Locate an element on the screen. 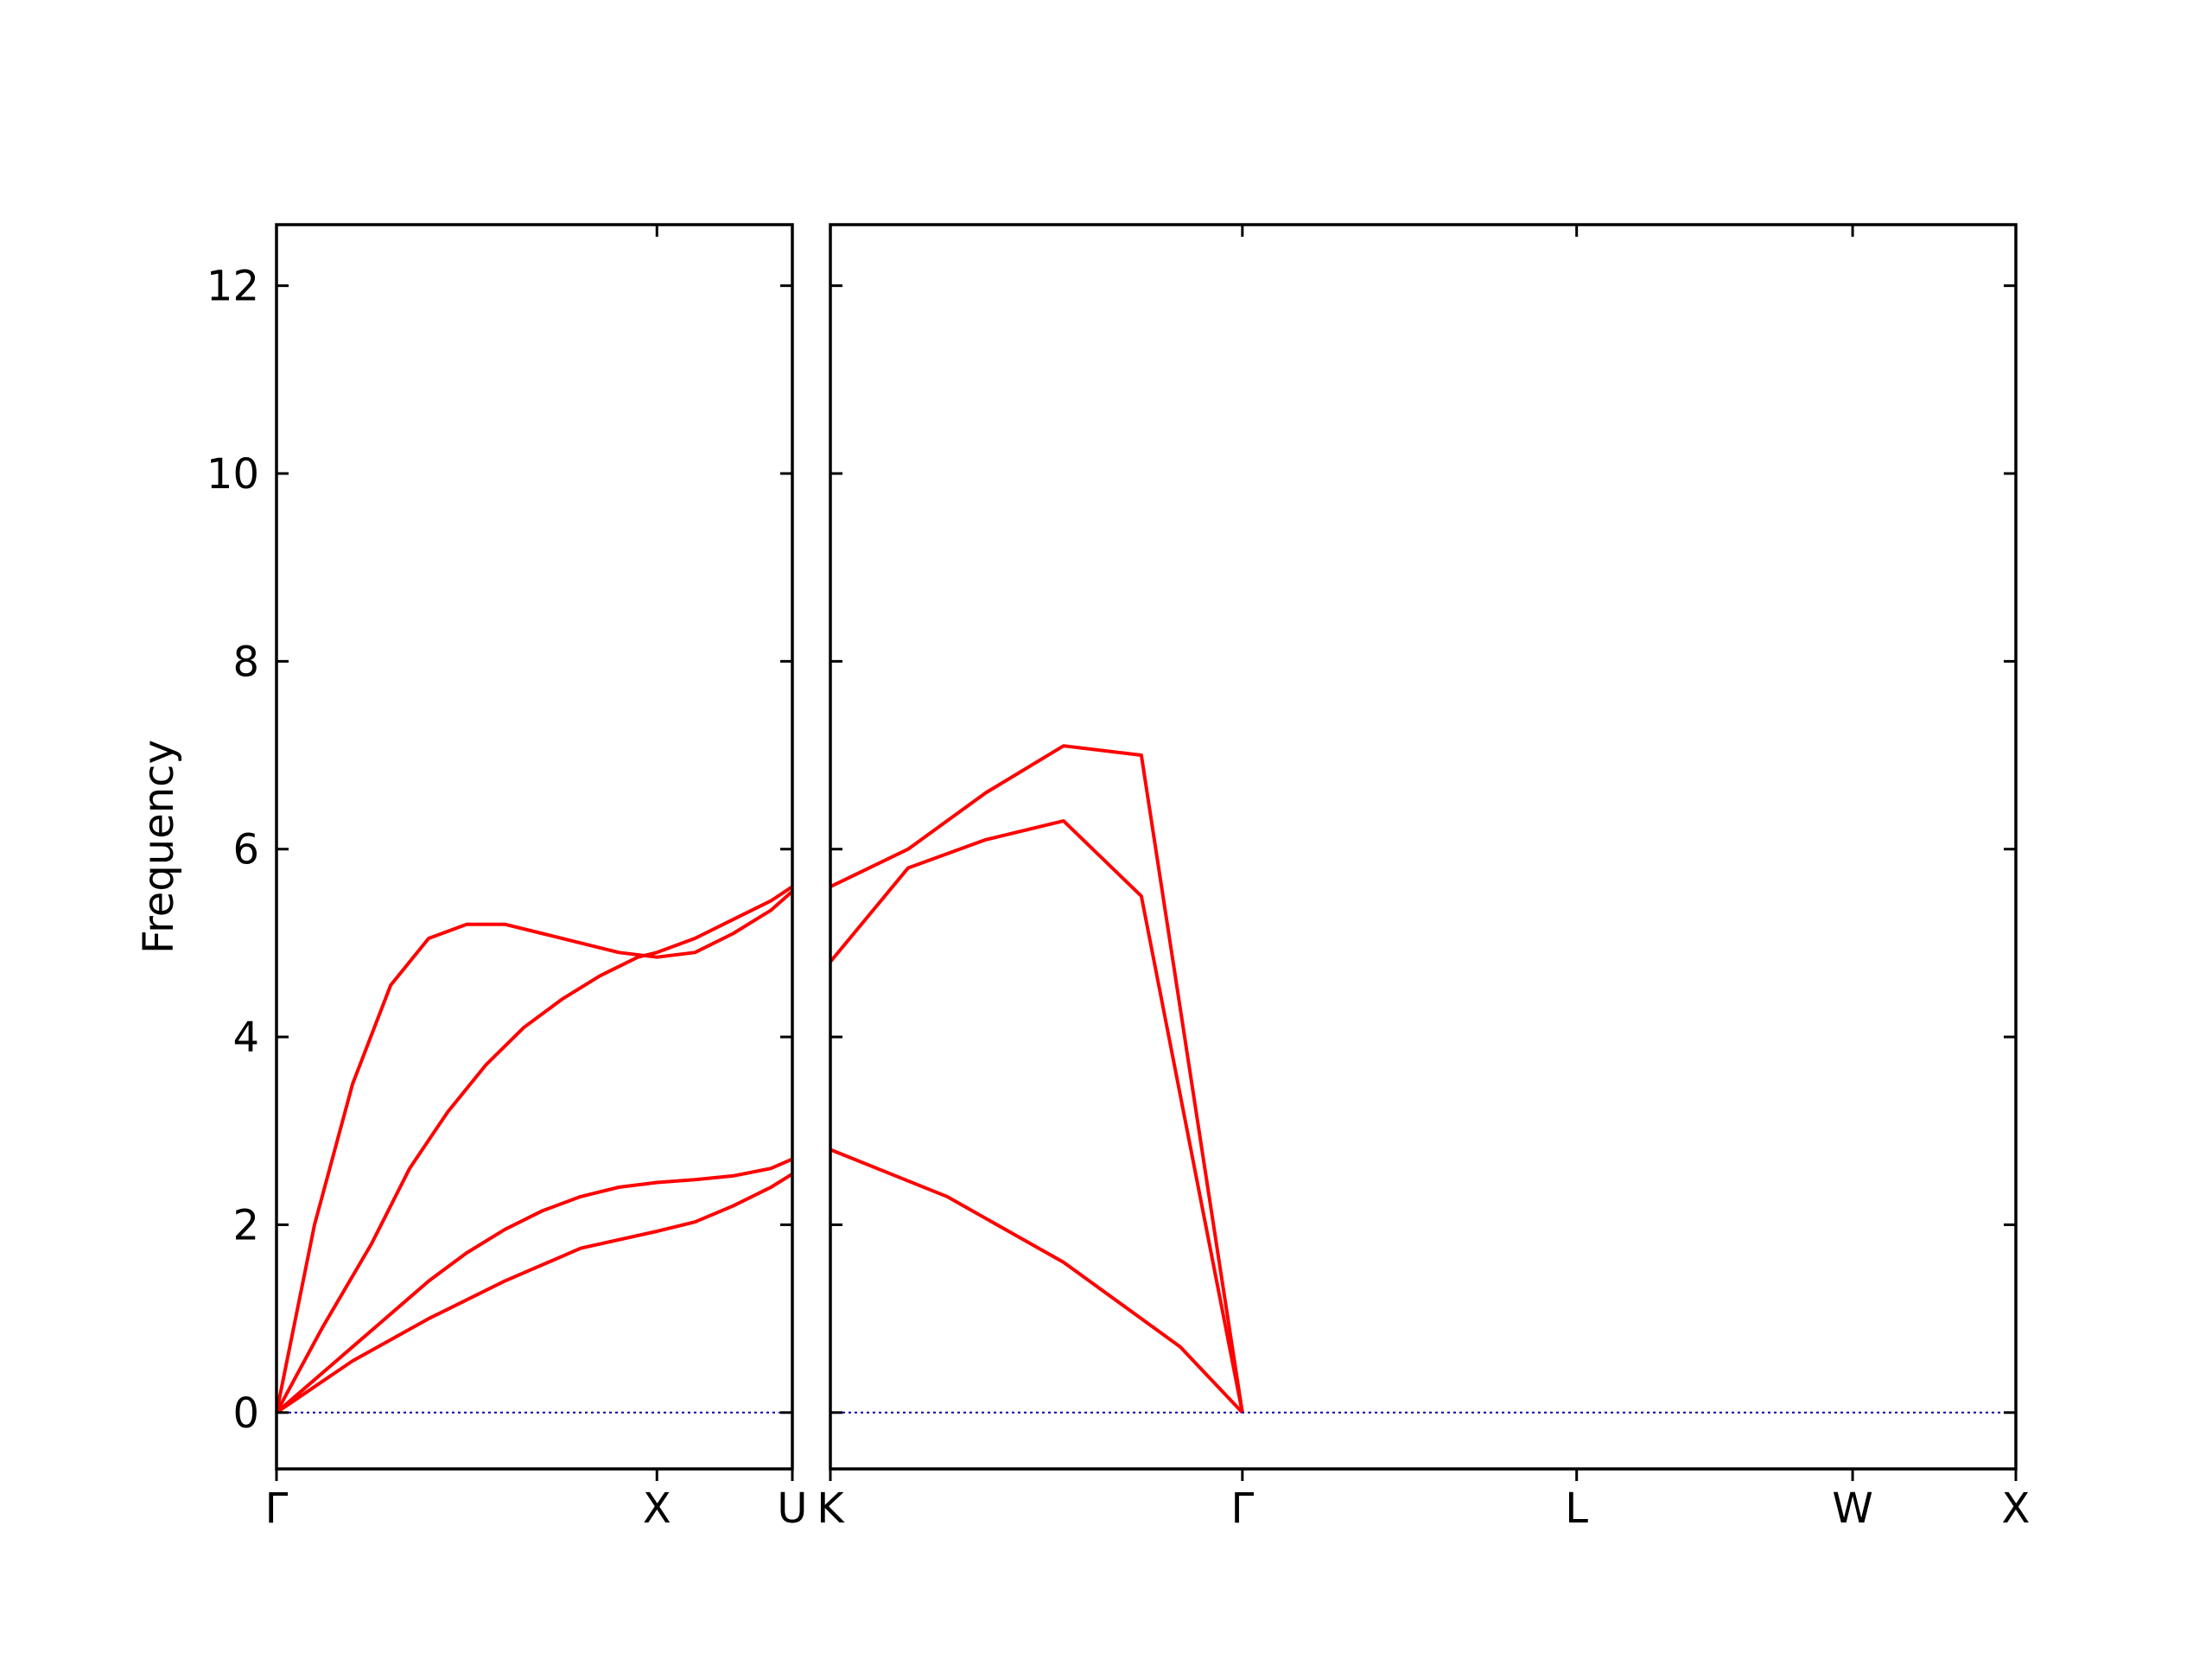  p1-xtick-label-1: X is located at coordinates (657, 1508).